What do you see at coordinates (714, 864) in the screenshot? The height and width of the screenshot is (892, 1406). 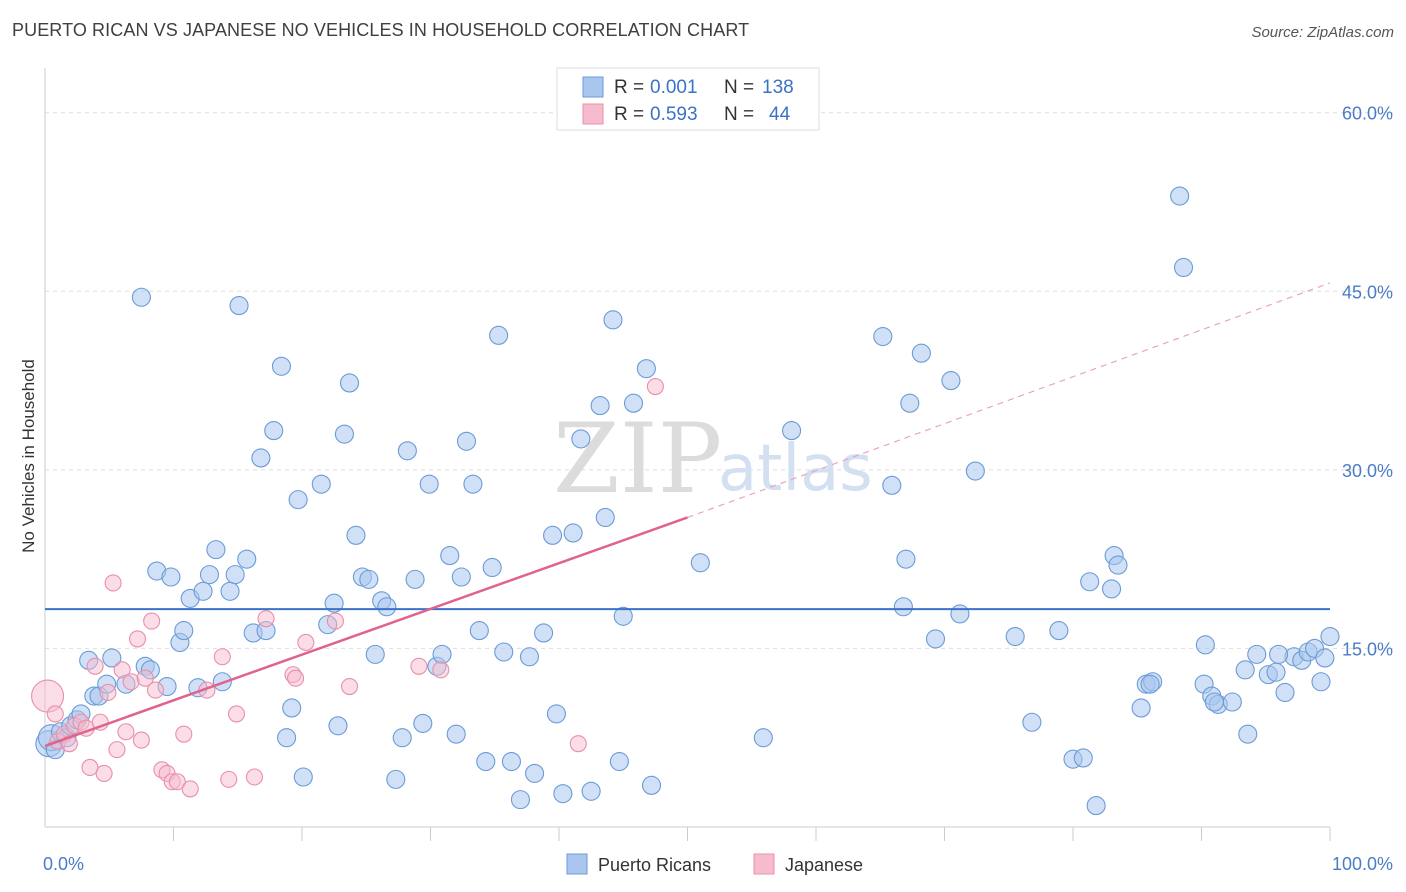 I see `series-legend: Puerto Ricans Japanese` at bounding box center [714, 864].